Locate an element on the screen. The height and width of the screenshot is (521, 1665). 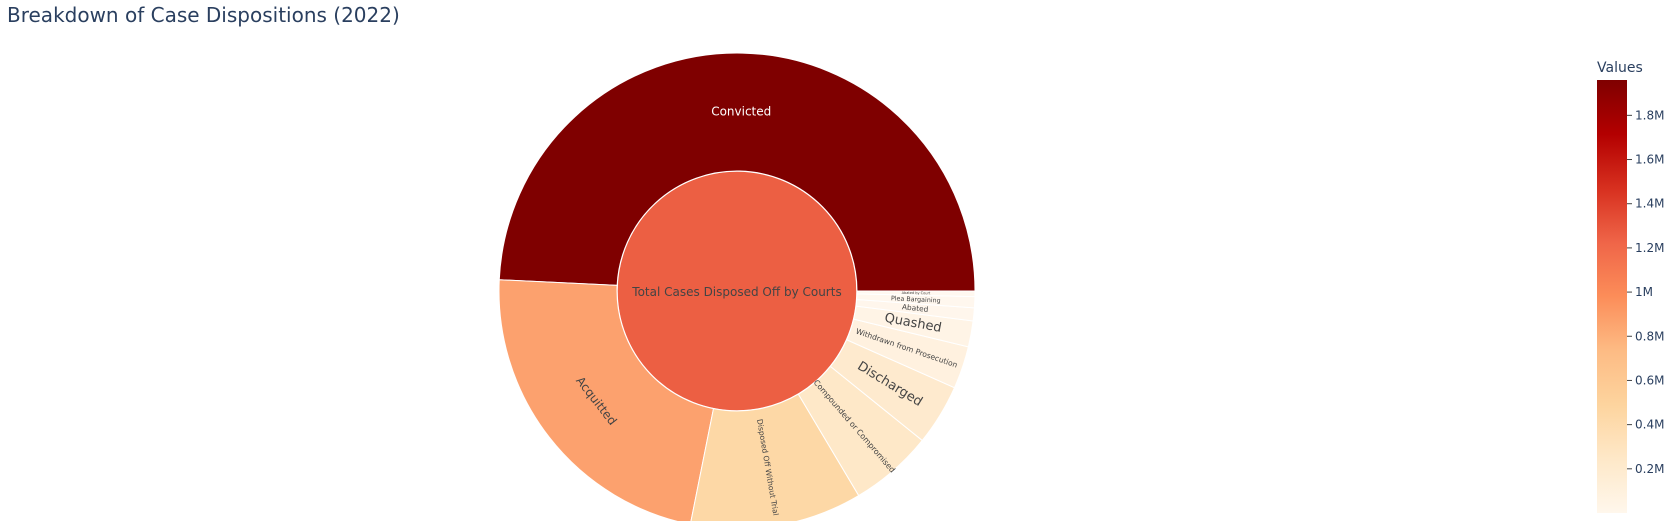
colorbar-ticks: 0.2M 0.4M 0.6M 0.8M 1M 1.2M 1.4M 1.6M 1.8M is located at coordinates (1645, 292).